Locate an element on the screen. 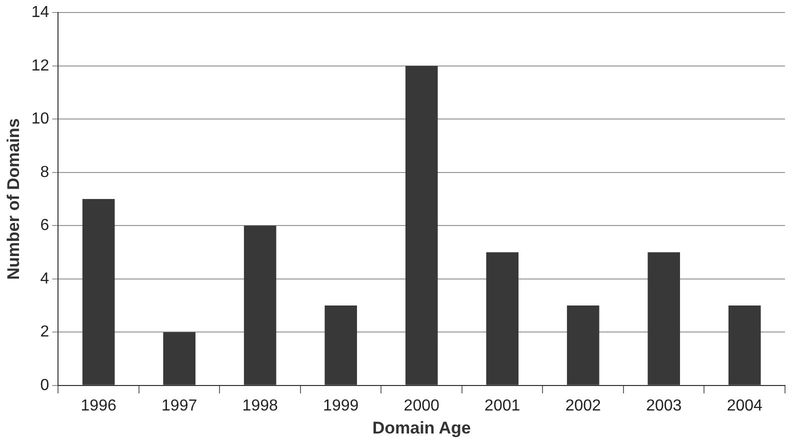 This screenshot has height=439, width=793. x-axis-title: Domain Age is located at coordinates (421, 428).